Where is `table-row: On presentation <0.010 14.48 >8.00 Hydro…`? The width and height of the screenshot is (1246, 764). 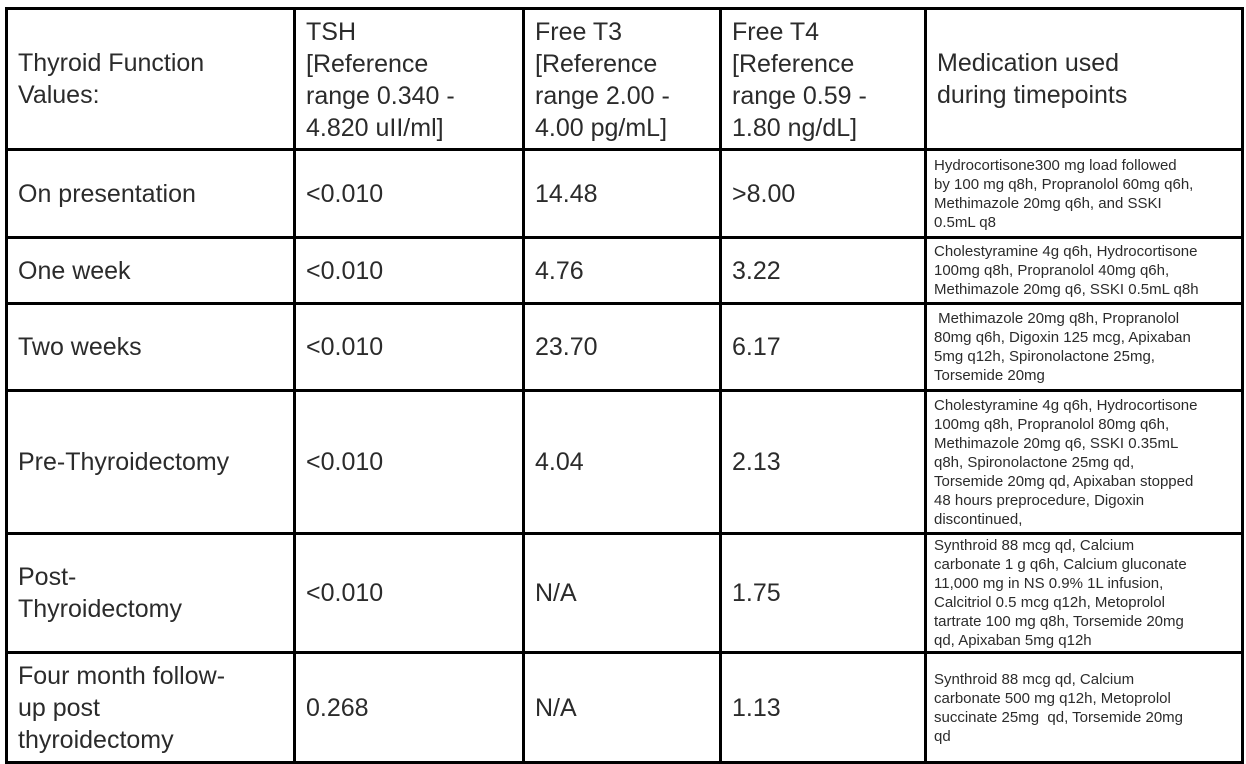
table-row: On presentation <0.010 14.48 >8.00 Hydro… is located at coordinates (624, 193).